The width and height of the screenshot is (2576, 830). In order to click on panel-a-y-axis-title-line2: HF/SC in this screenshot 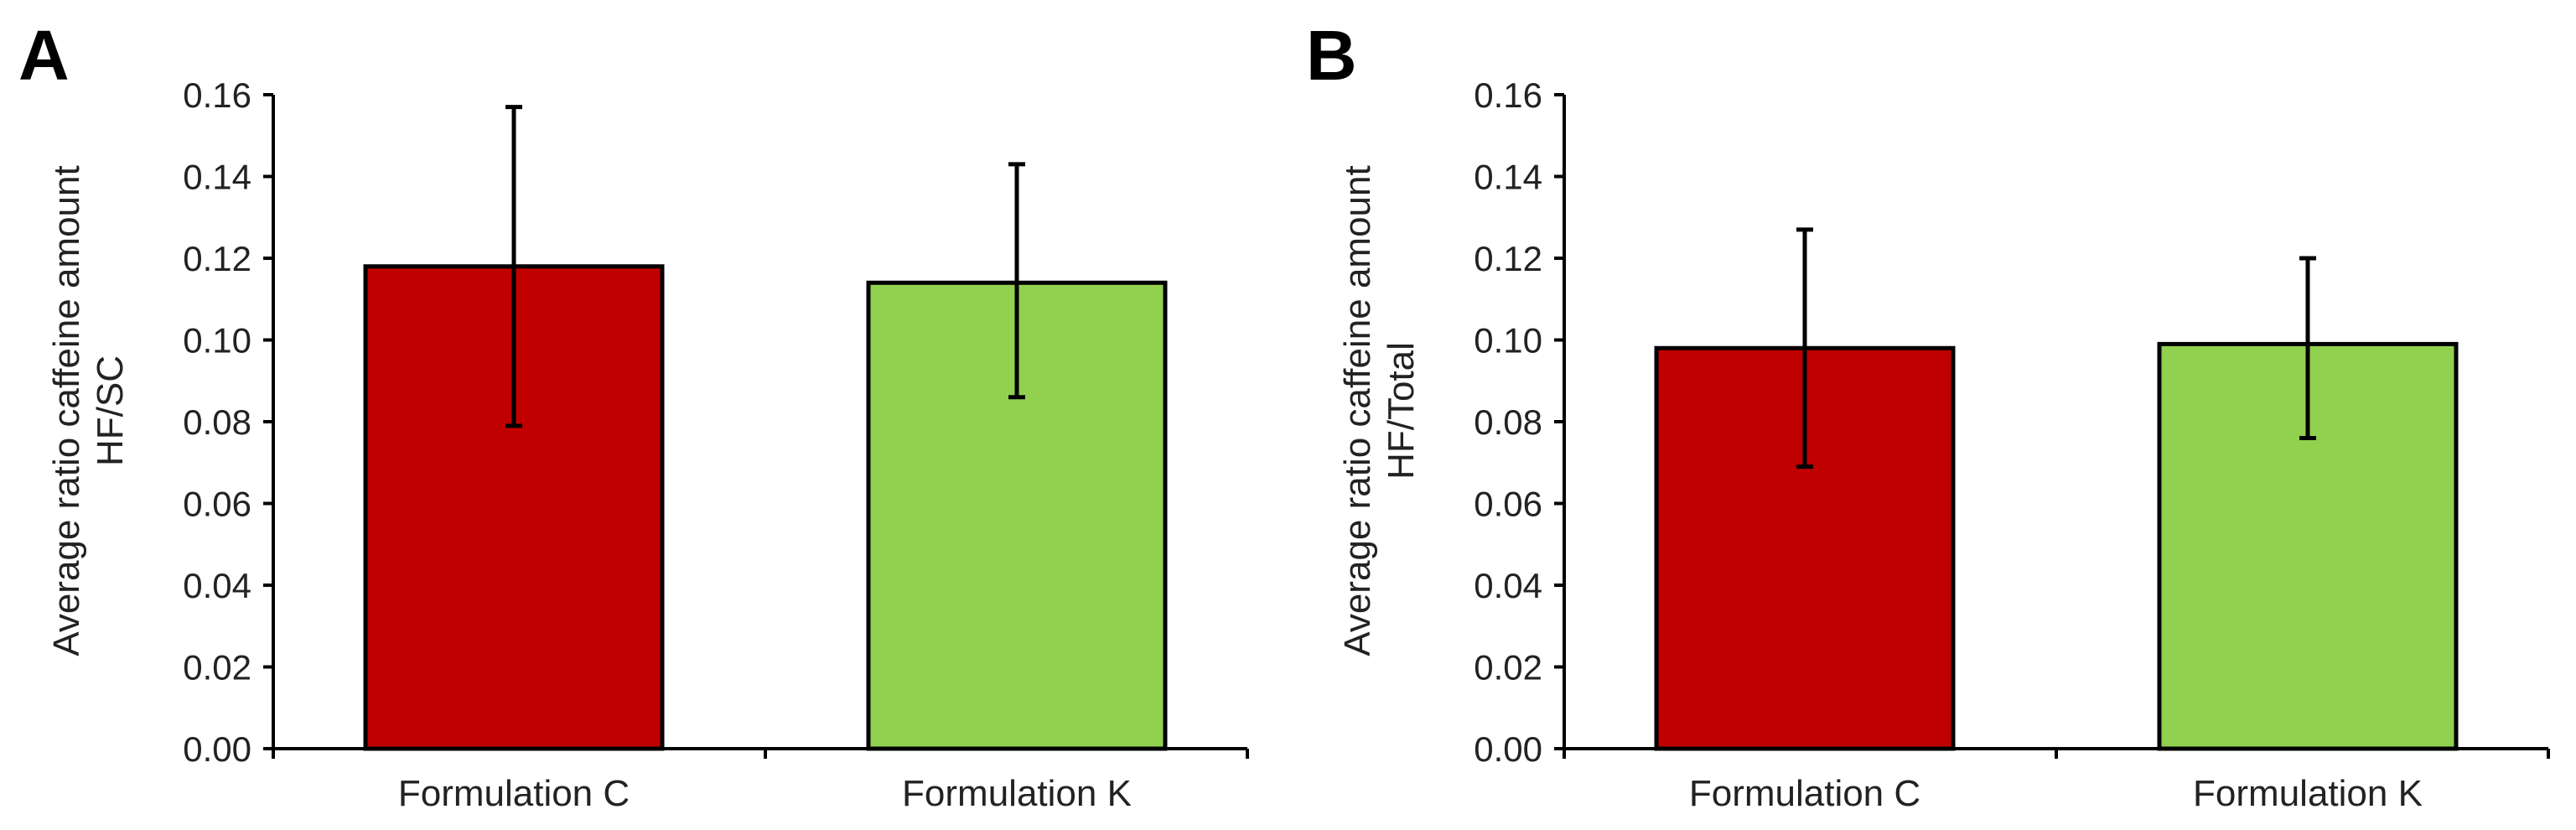, I will do `click(110, 410)`.